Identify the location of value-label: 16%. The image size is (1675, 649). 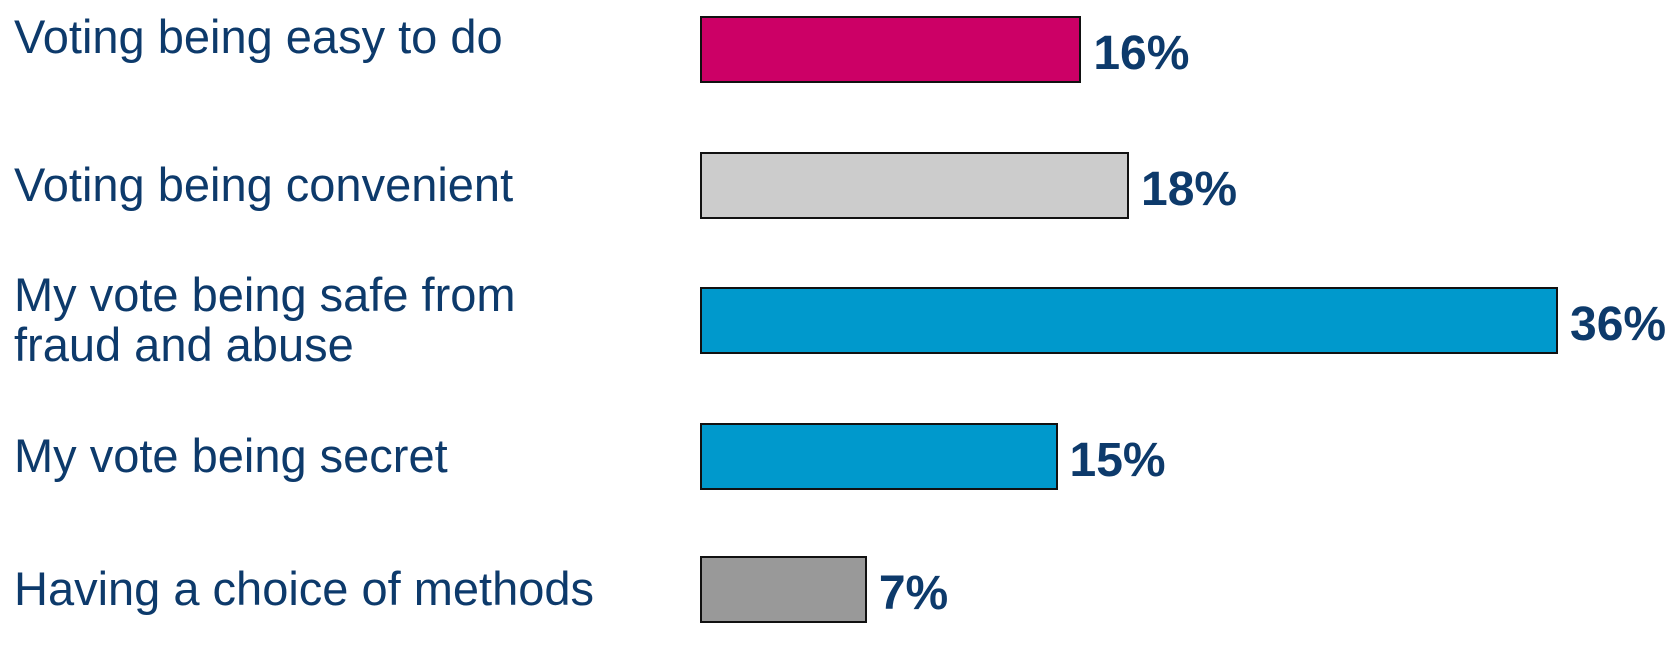
(1141, 53).